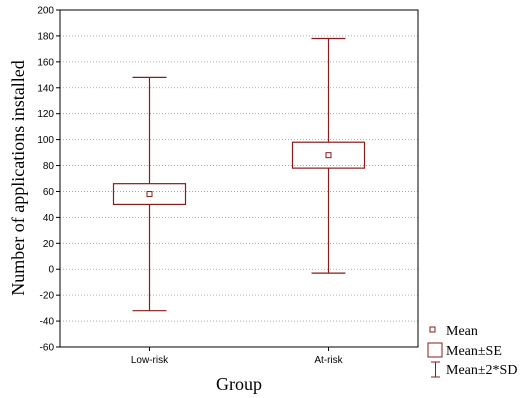 This screenshot has height=398, width=525. What do you see at coordinates (150, 360) in the screenshot?
I see `x-tick-label: Low-risk` at bounding box center [150, 360].